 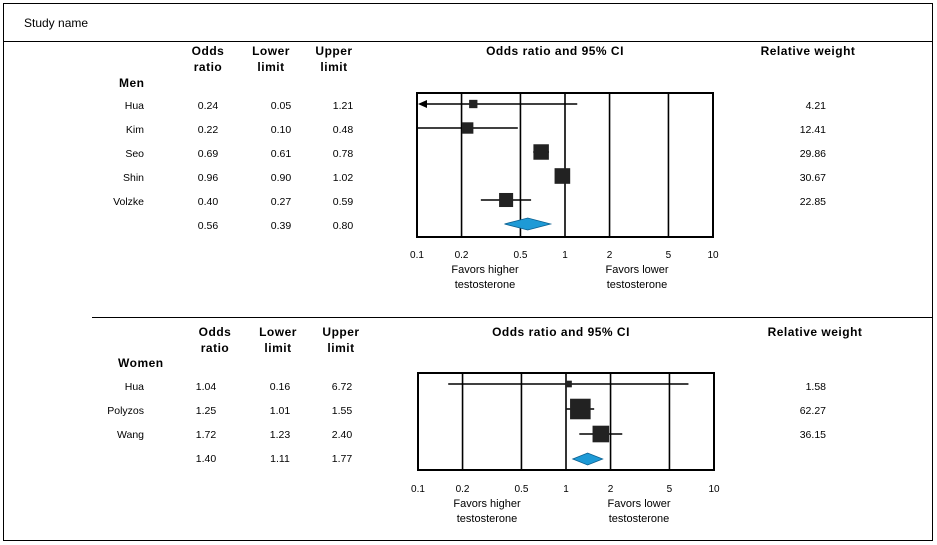 I want to click on lower-limit-value: 0.05, so click(x=281, y=106).